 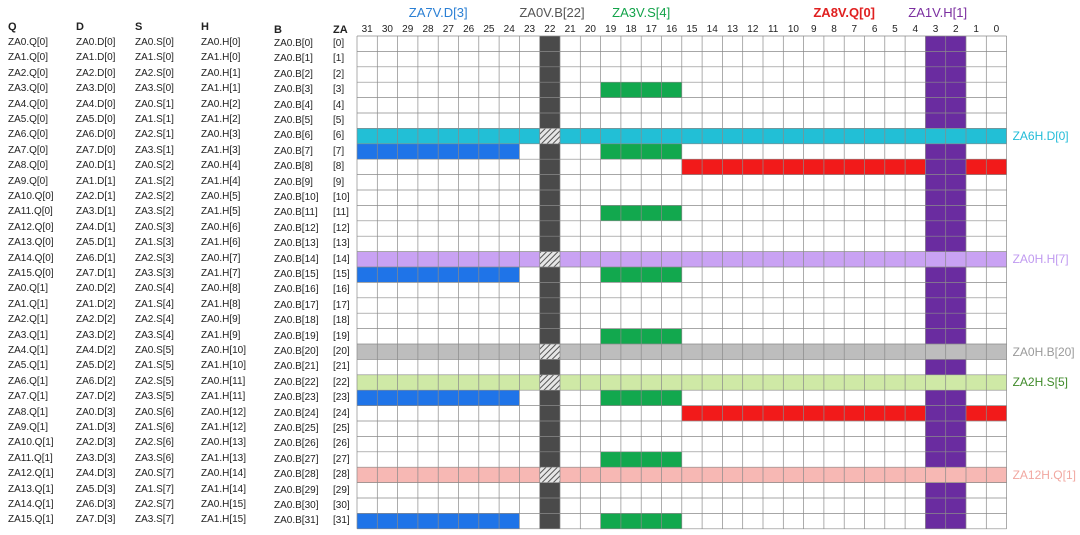 What do you see at coordinates (221, 243) in the screenshot?
I see `h-label: ZA1.H[6]` at bounding box center [221, 243].